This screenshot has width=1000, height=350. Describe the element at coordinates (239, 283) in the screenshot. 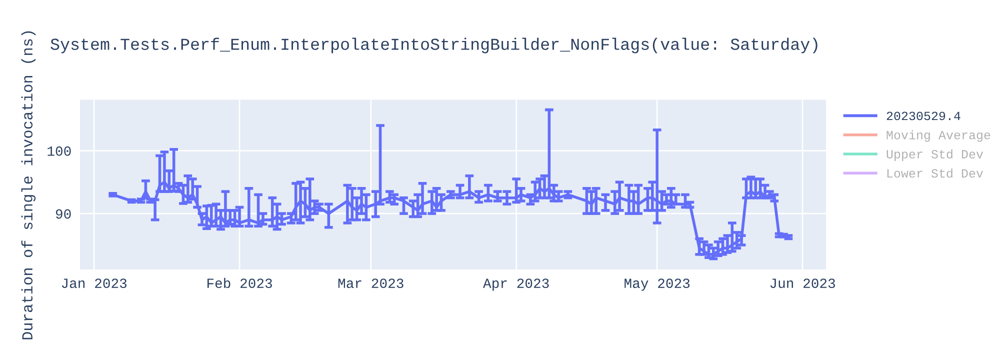

I see `x-tick-label: Feb 2023` at that location.